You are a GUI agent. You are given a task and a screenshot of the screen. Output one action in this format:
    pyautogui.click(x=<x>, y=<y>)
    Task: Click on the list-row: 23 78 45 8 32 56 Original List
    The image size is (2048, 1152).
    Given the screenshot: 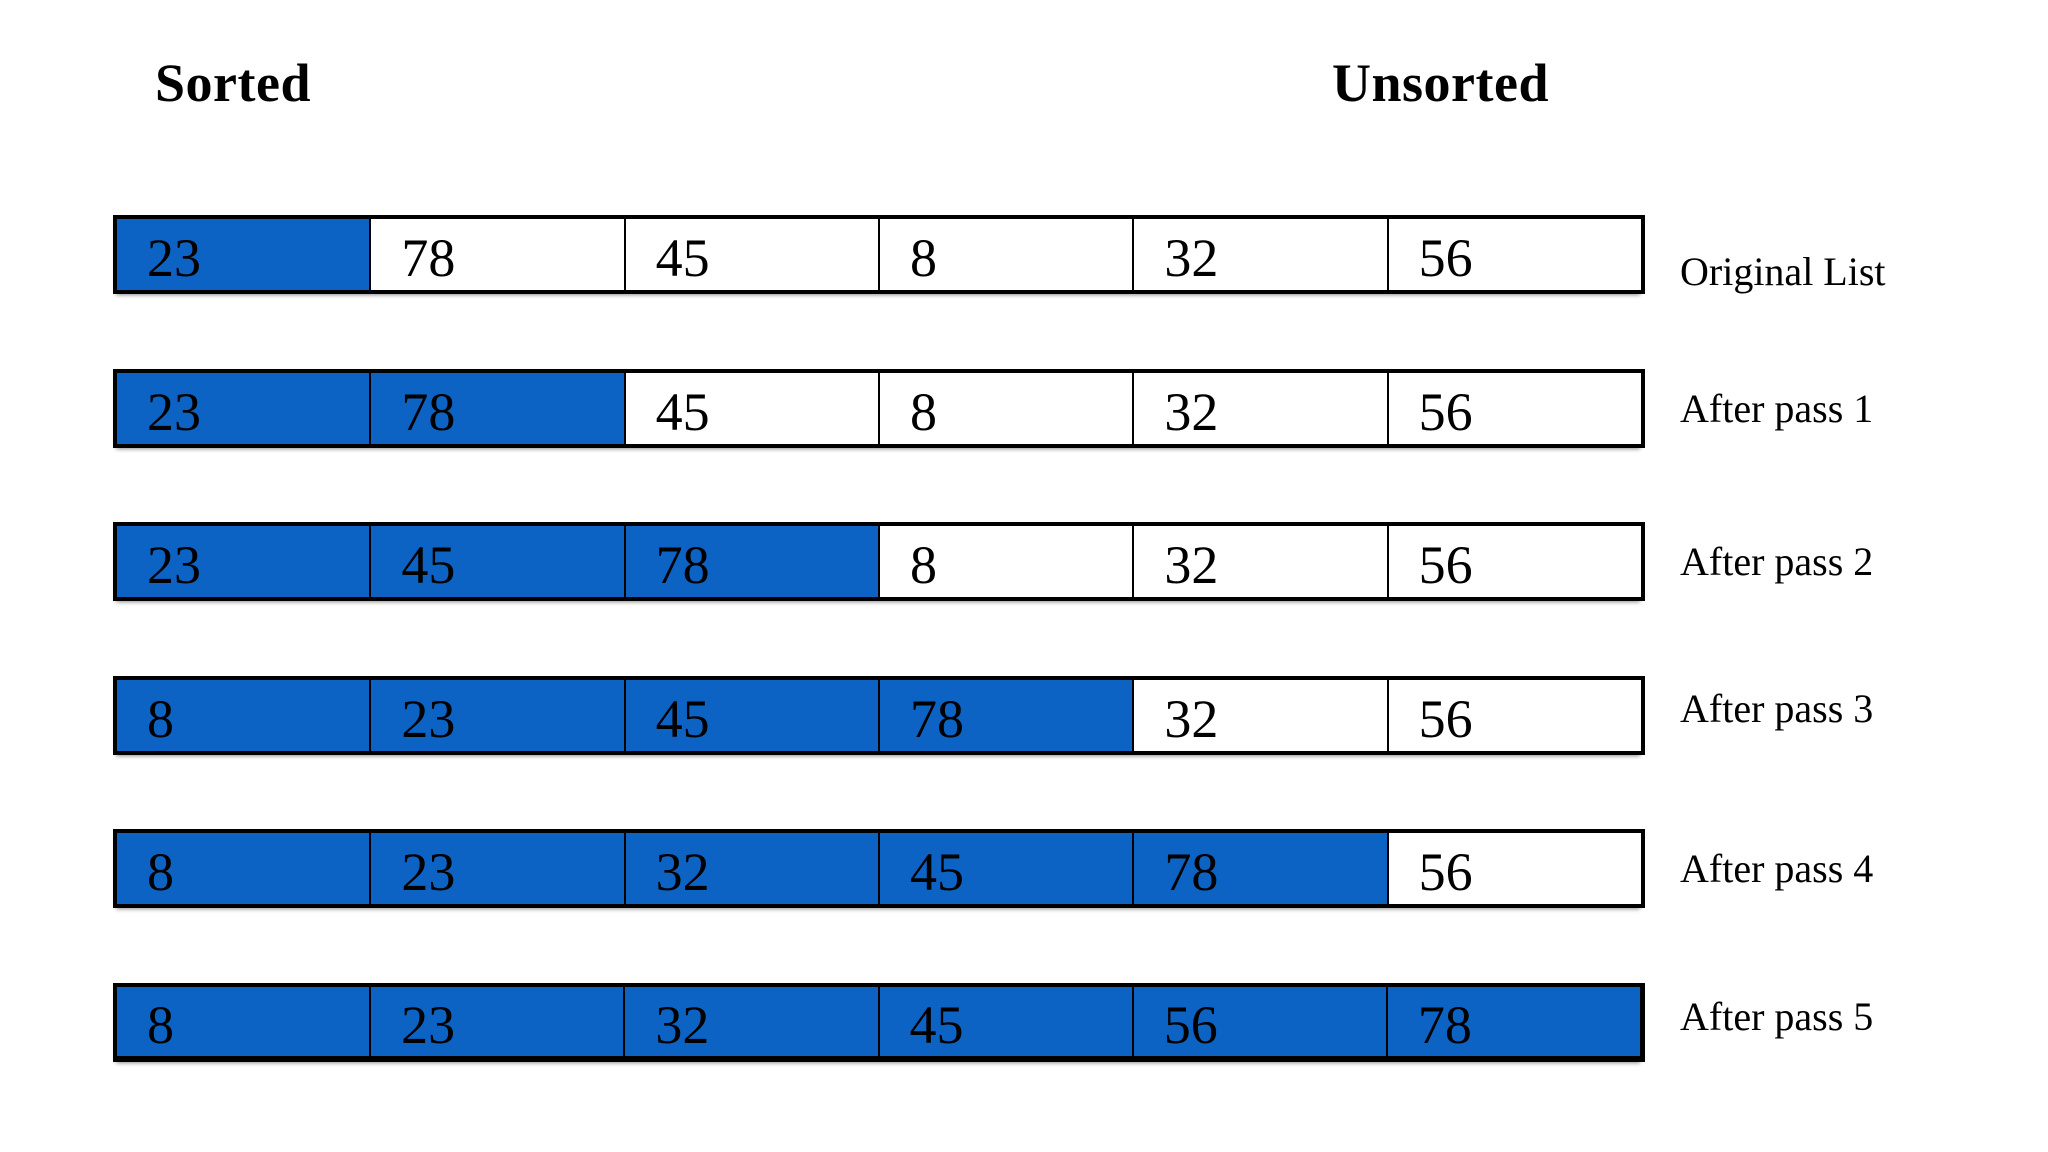 What is the action you would take?
    pyautogui.click(x=1024, y=254)
    